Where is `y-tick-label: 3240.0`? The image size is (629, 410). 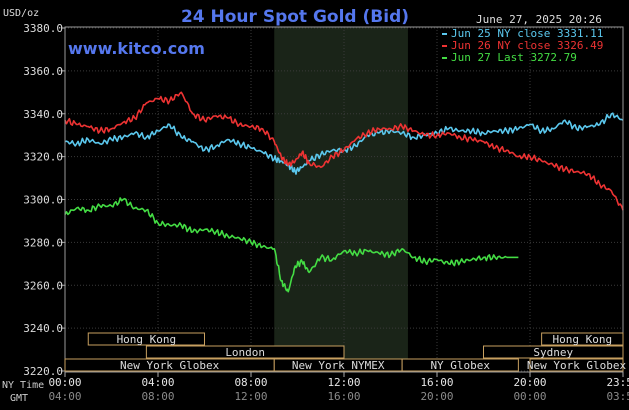 y-tick-label: 3240.0 is located at coordinates (43, 328).